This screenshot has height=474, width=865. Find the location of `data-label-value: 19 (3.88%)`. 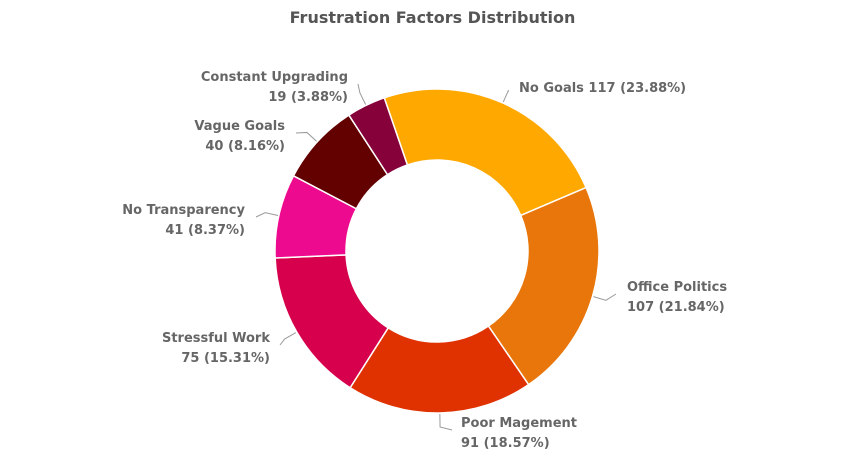

data-label-value: 19 (3.88%) is located at coordinates (308, 97).